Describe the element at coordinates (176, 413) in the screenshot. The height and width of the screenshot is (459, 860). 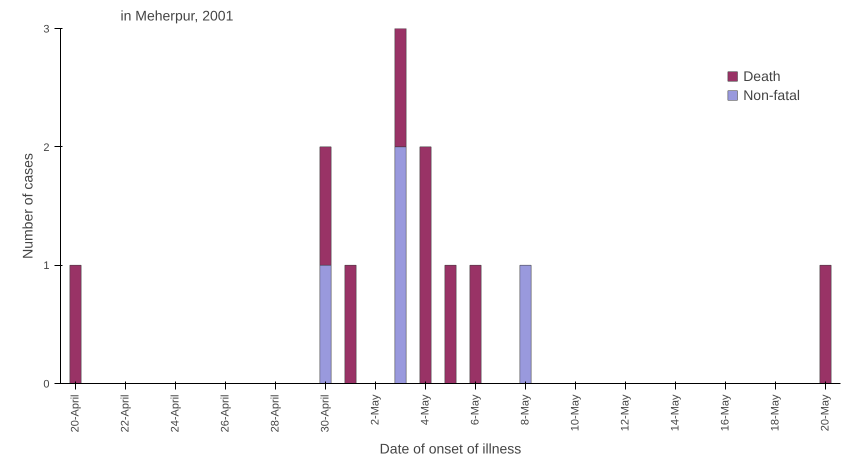
I see `x-tick-label: 24-April` at that location.